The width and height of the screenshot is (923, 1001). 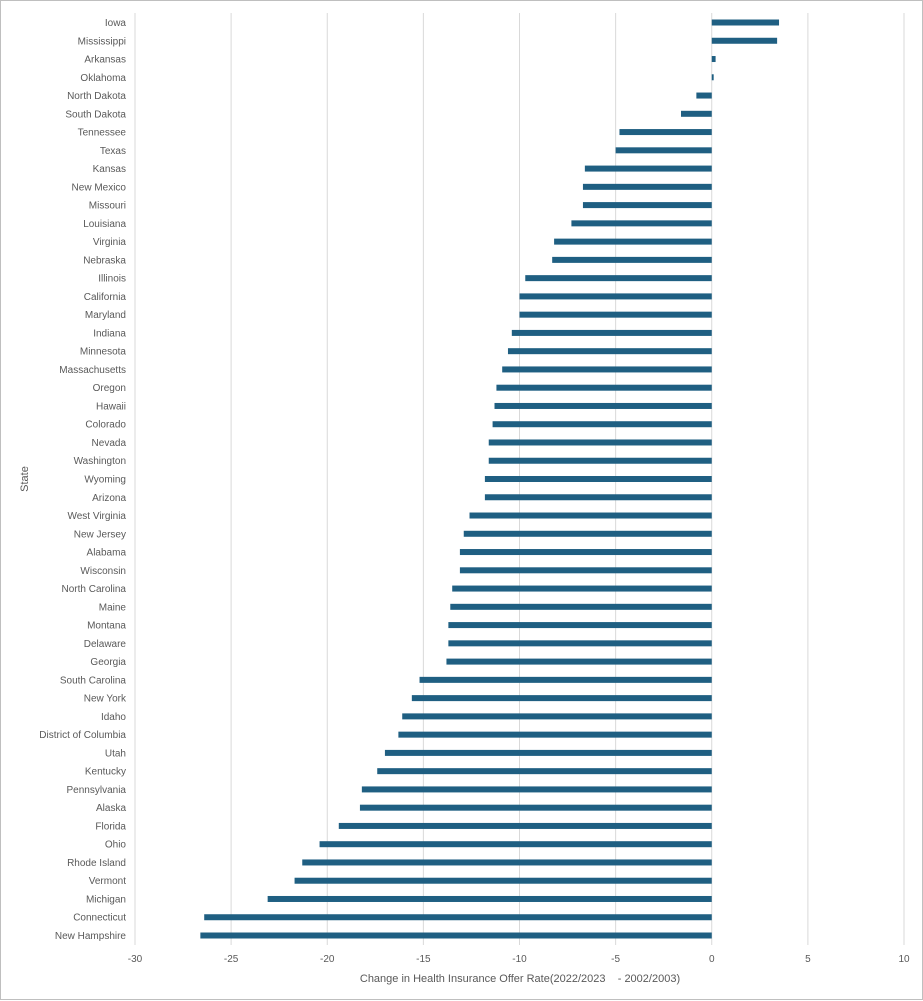 I want to click on y-tick-label: Utah, so click(x=115, y=753).